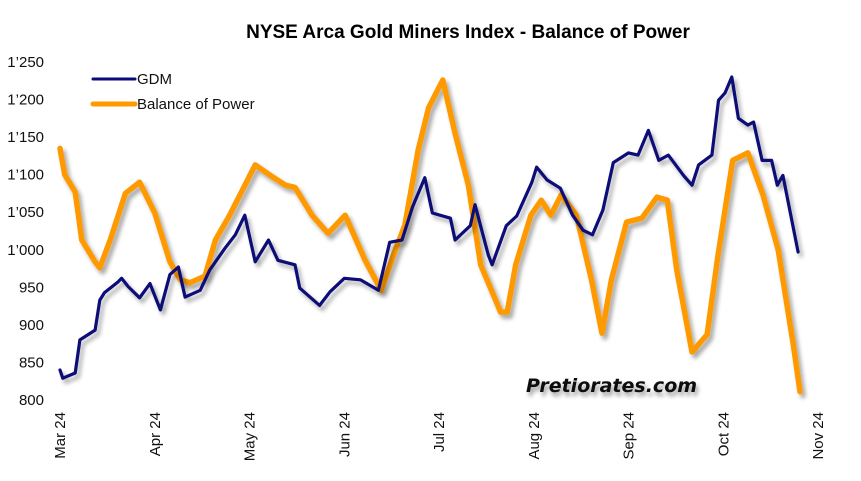 Image resolution: width=861 pixels, height=481 pixels. What do you see at coordinates (154, 79) in the screenshot?
I see `legend-label-gdm: GDM` at bounding box center [154, 79].